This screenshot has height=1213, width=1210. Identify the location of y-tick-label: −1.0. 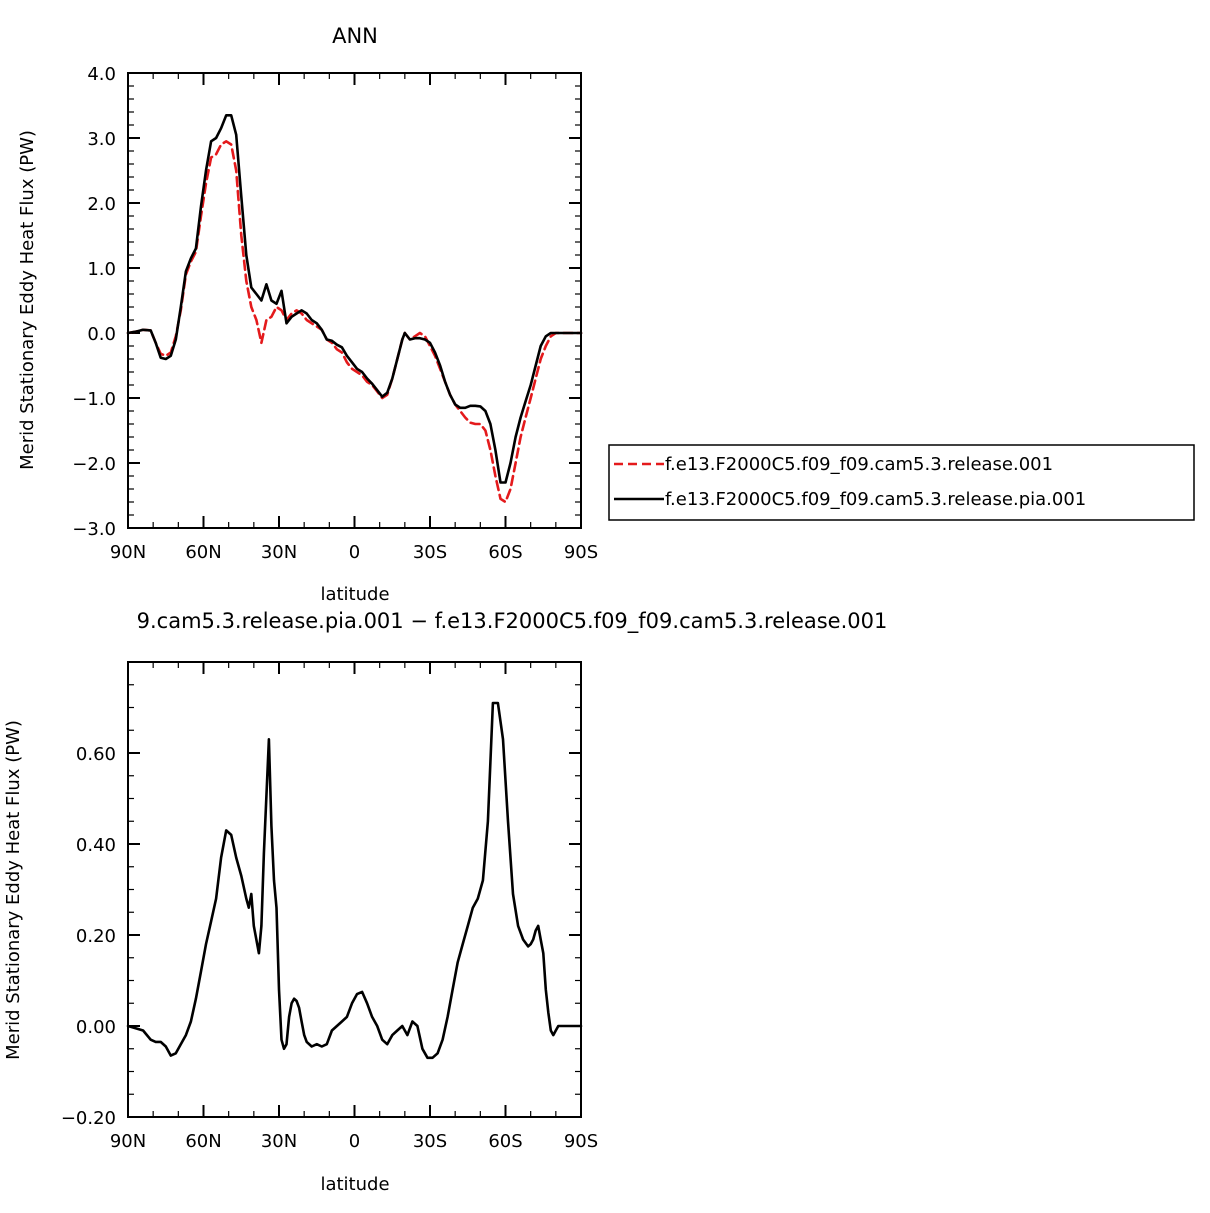
(94, 399).